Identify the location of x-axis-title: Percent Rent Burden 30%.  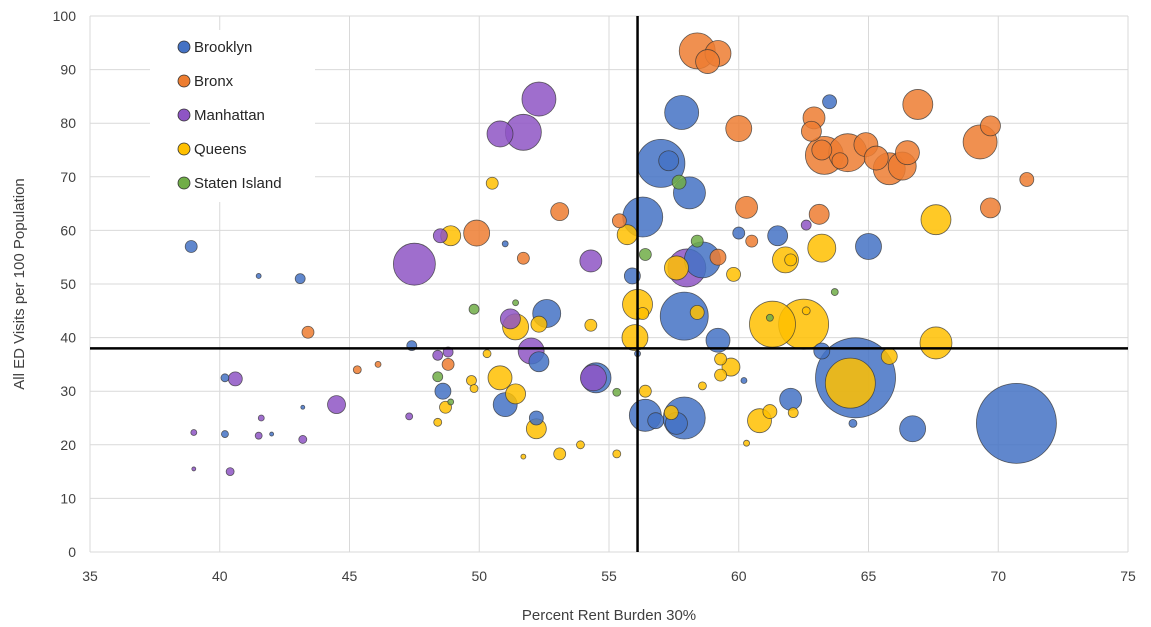
(609, 615).